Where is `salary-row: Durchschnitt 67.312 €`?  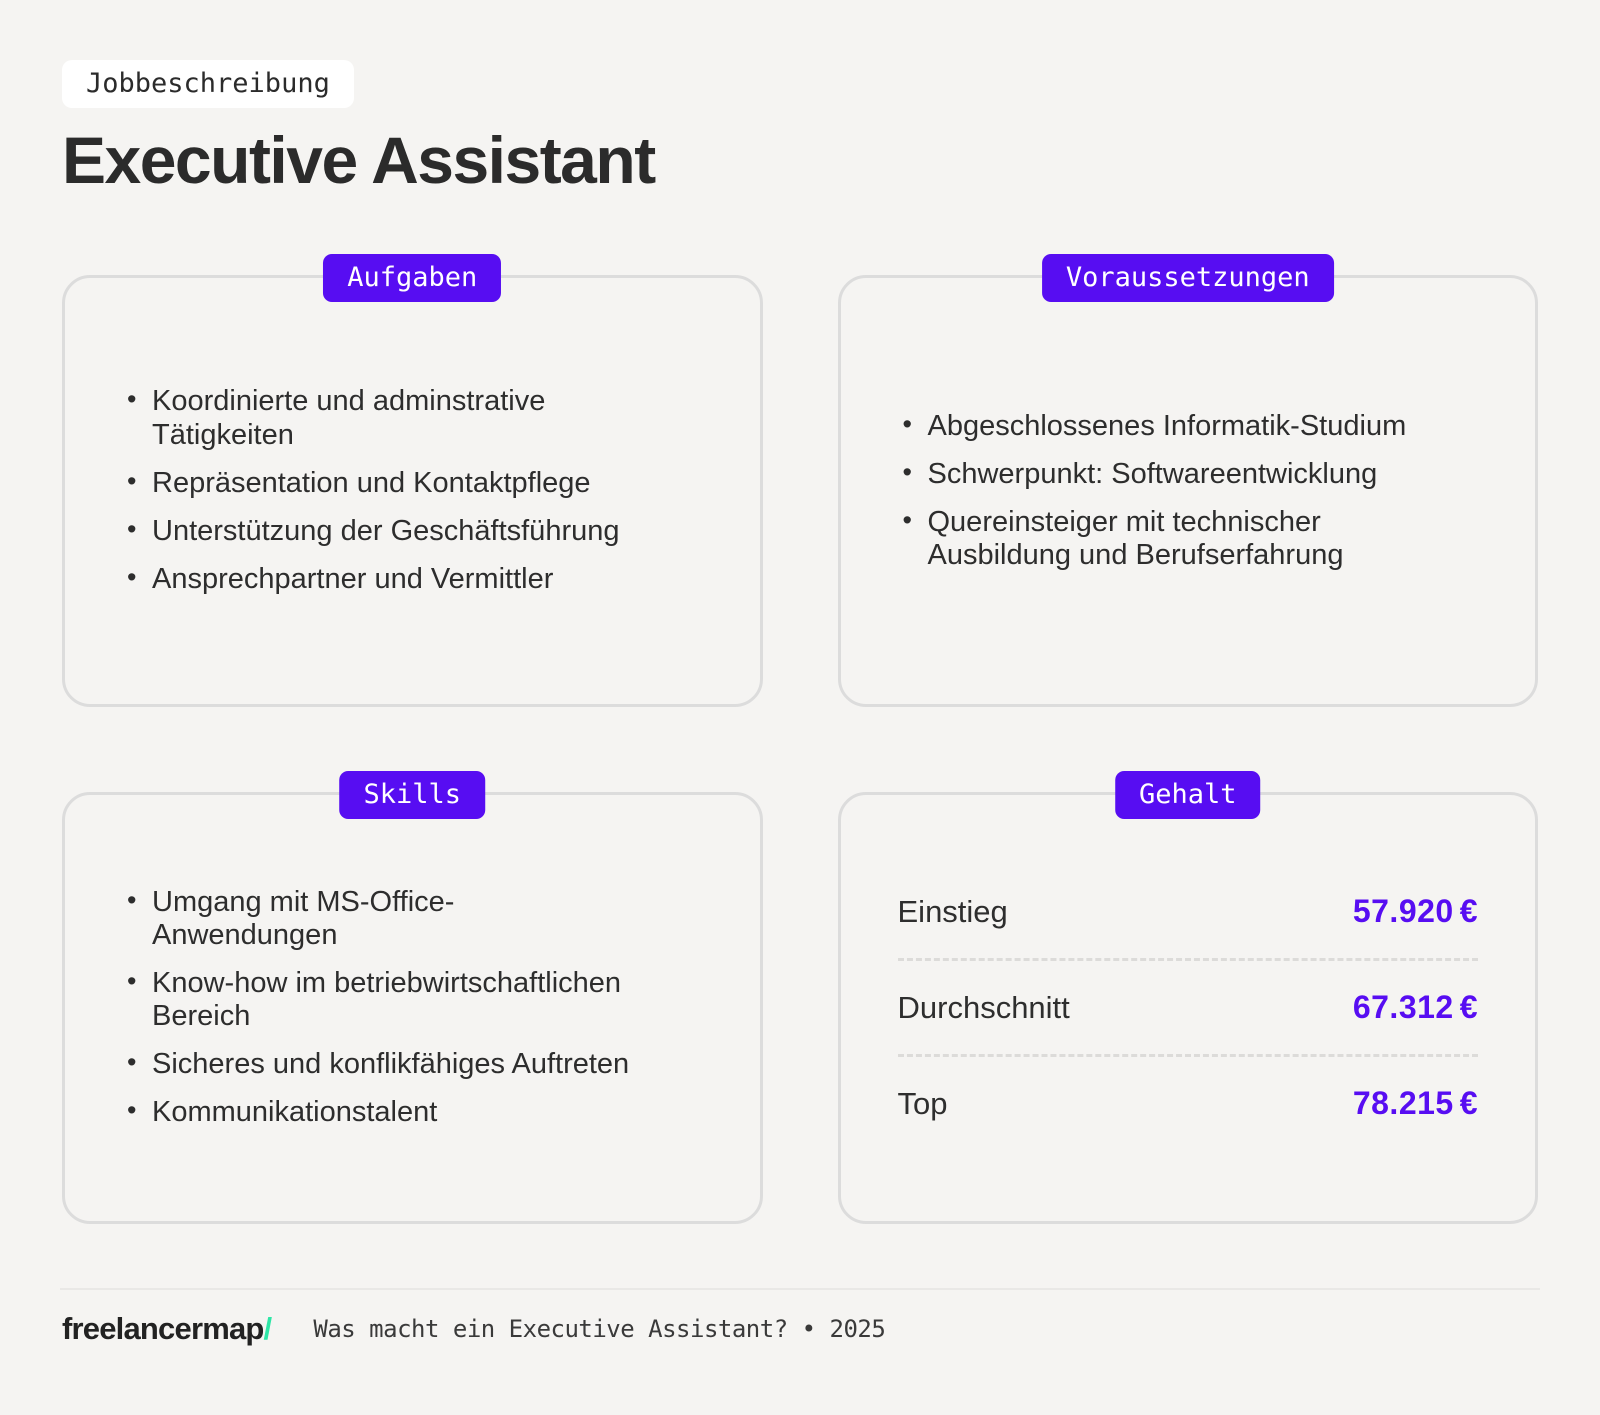 salary-row: Durchschnitt 67.312 € is located at coordinates (1188, 1007).